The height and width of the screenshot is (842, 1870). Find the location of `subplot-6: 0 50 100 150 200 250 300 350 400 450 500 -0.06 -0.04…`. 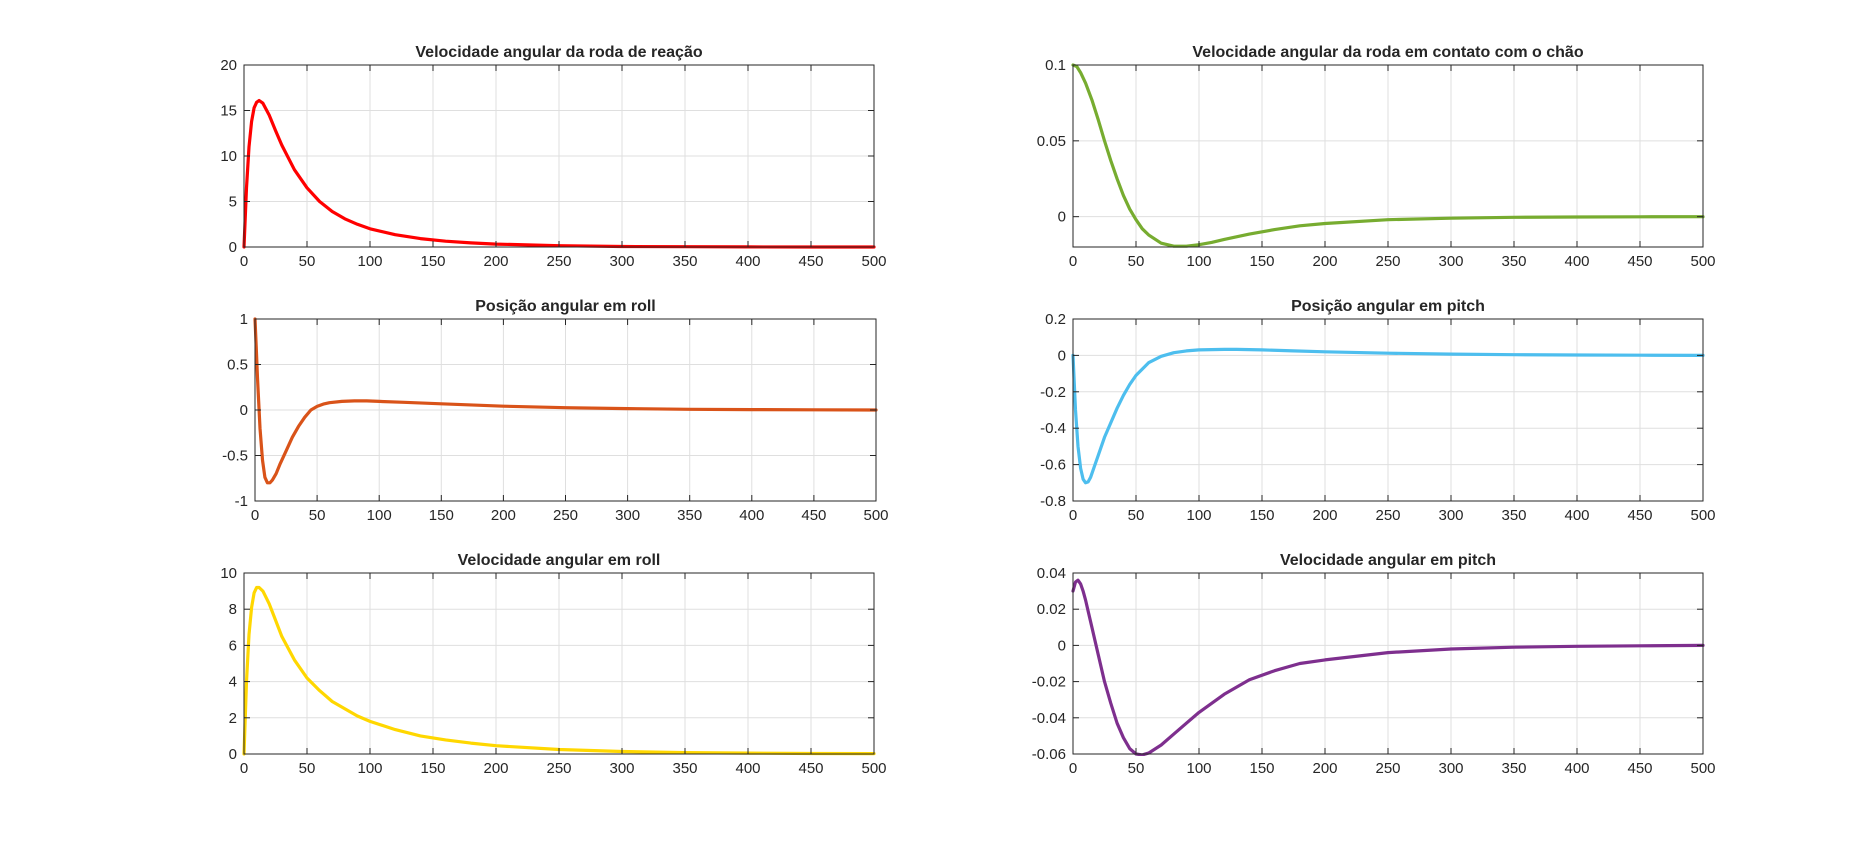

subplot-6: 0 50 100 150 200 250 300 350 400 450 500 -0.06 -0.04… is located at coordinates (1374, 664).